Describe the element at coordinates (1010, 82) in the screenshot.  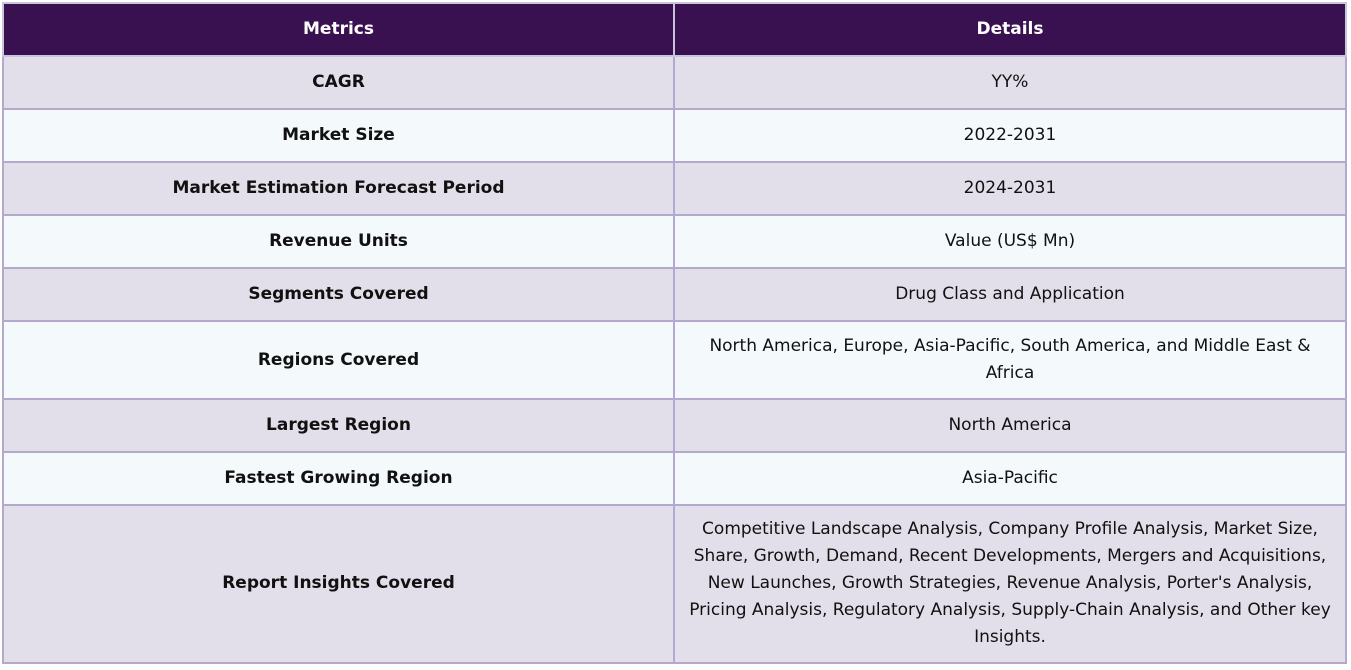
I see `detail-cell: YY%` at that location.